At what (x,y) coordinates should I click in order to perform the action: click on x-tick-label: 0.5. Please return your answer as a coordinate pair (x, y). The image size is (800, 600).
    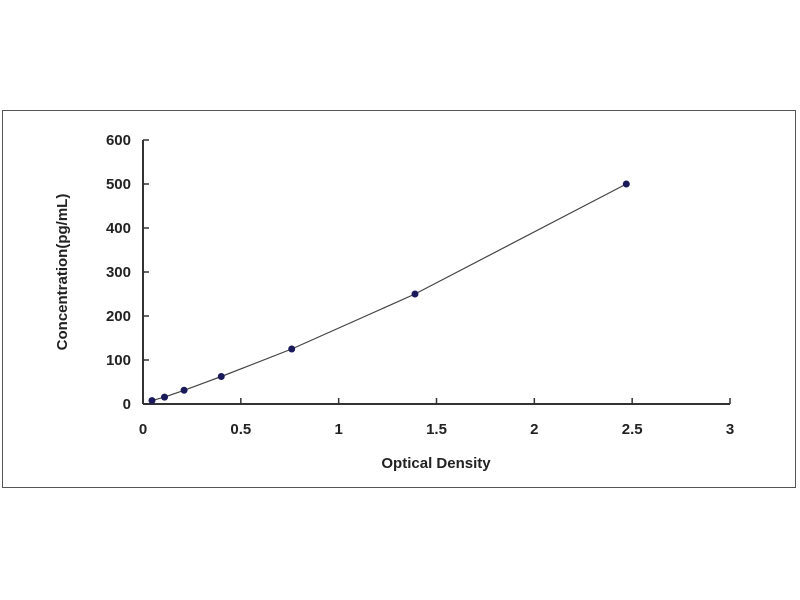
    Looking at the image, I should click on (240, 429).